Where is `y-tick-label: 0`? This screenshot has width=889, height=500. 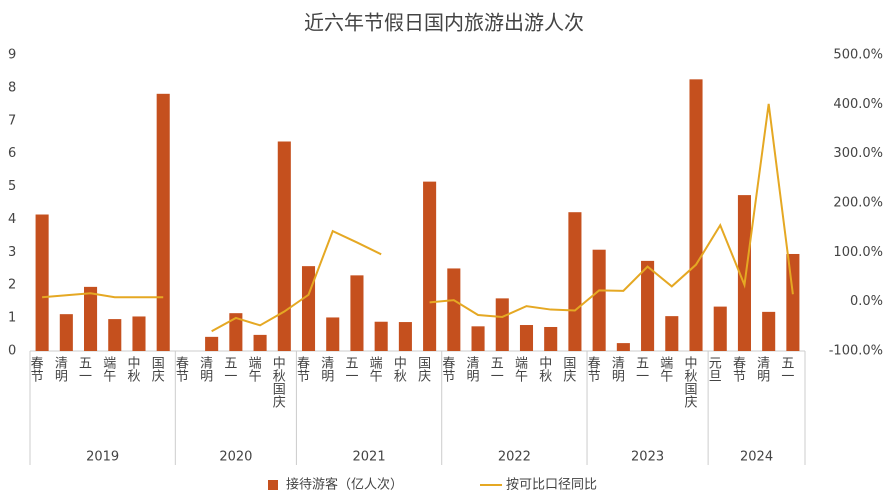
y-tick-label: 0 is located at coordinates (12, 351).